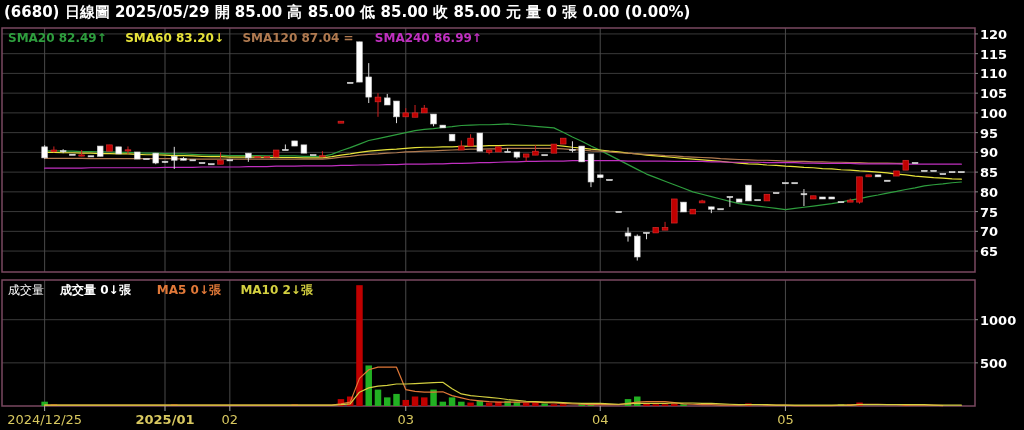 The width and height of the screenshot is (1024, 430). I want to click on y-tick-label: 100, so click(994, 113).